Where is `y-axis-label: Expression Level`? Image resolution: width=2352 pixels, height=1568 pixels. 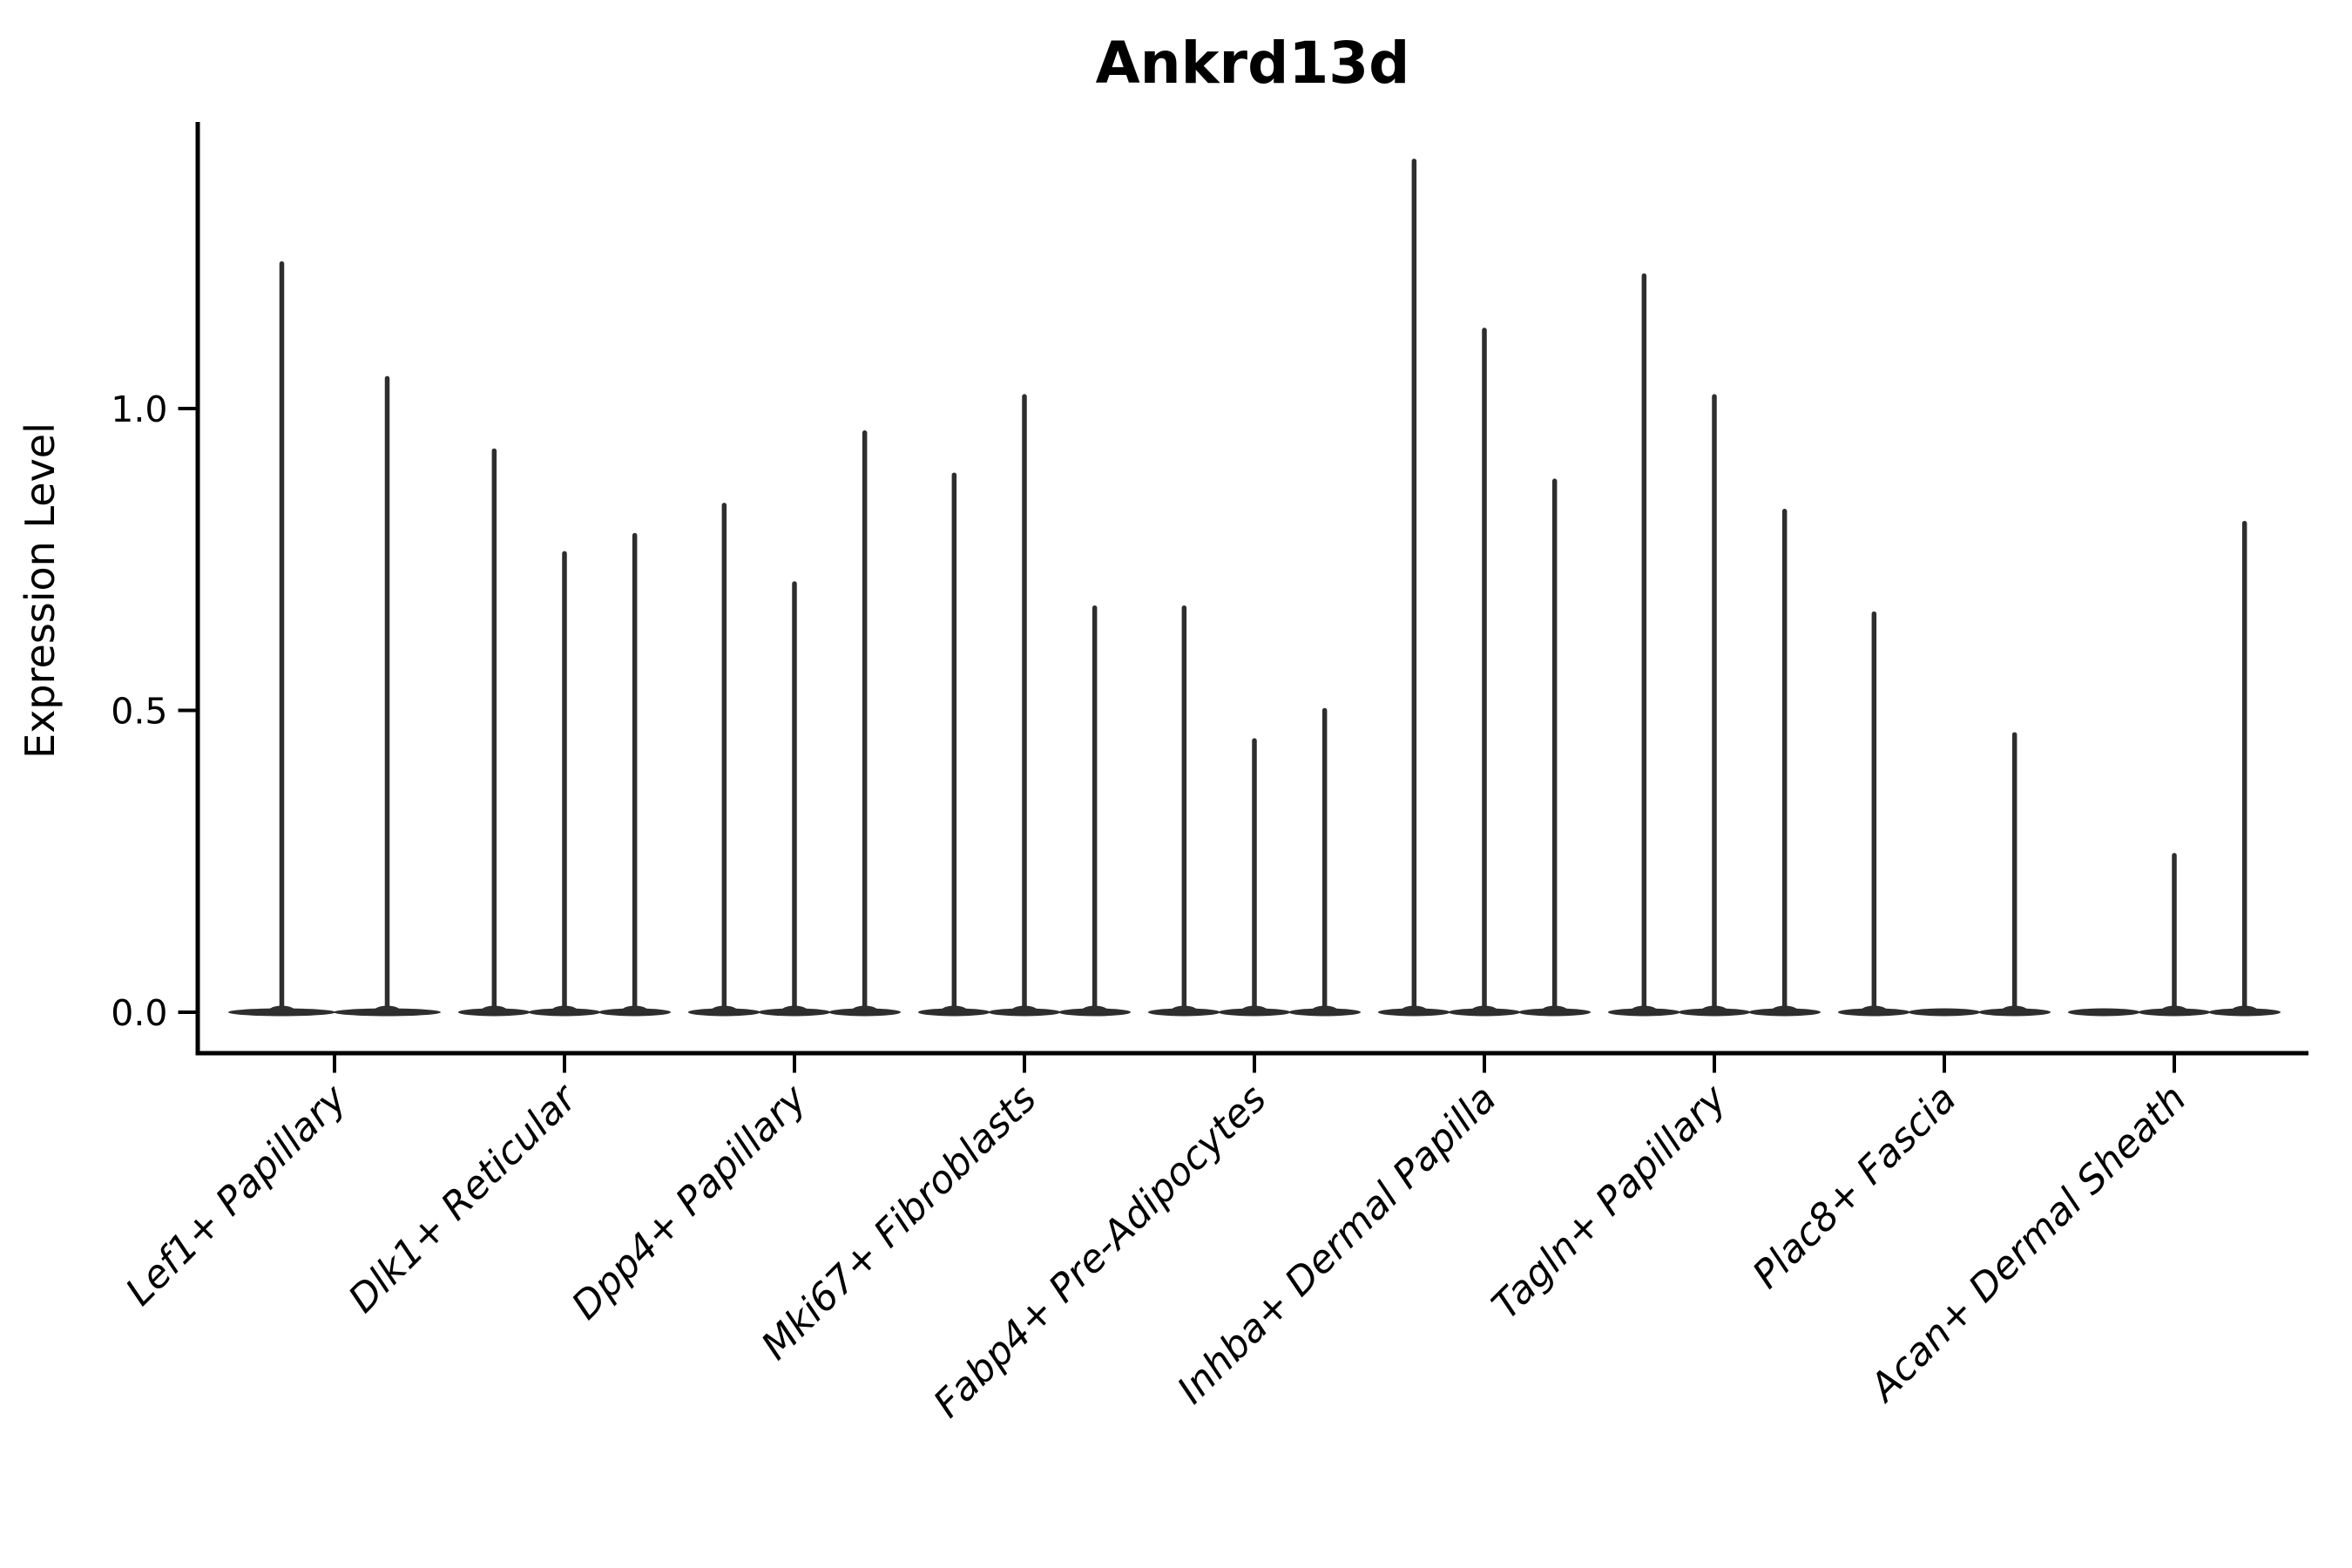
y-axis-label: Expression Level is located at coordinates (40, 590).